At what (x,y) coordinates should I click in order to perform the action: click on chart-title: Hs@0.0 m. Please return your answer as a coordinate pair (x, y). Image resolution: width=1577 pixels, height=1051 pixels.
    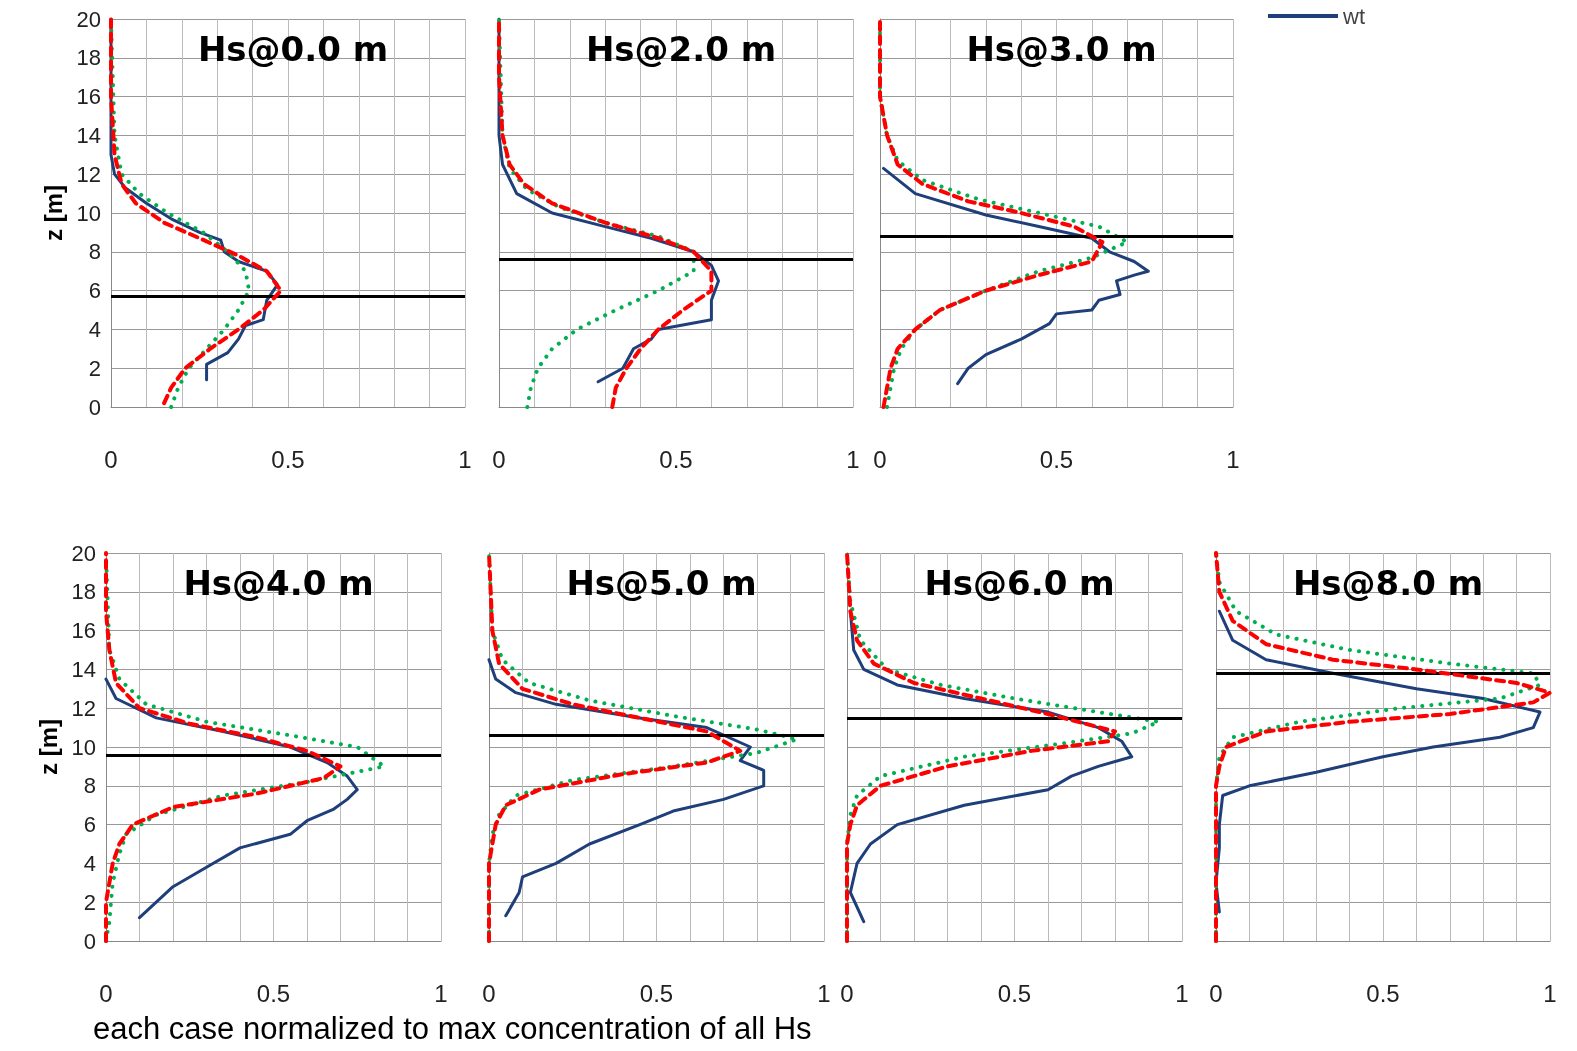
    Looking at the image, I should click on (293, 49).